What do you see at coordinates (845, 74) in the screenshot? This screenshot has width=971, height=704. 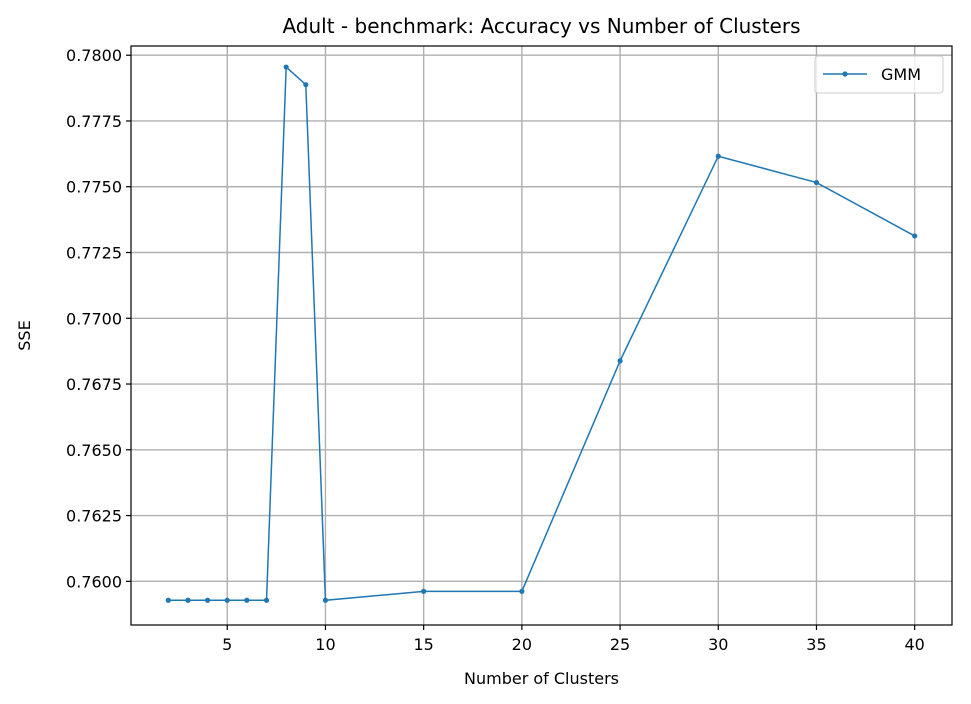 I see `legend-marker-swatch` at bounding box center [845, 74].